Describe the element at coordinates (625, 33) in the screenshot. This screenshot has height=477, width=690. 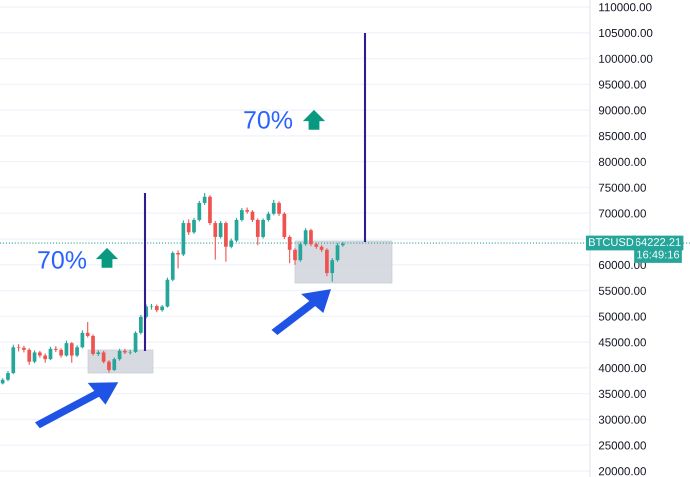
I see `y-tick-label: 105000.00` at that location.